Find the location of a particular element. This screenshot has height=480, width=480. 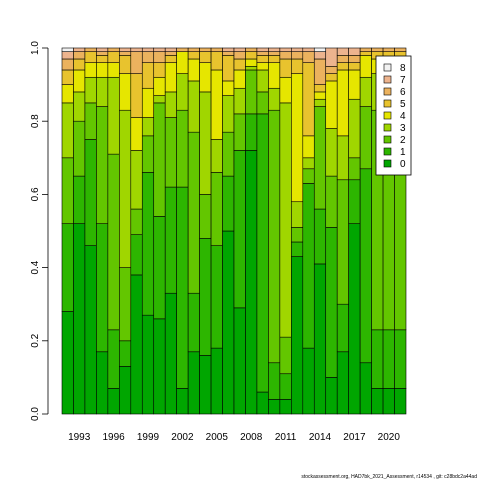

legend-label-5: 5 is located at coordinates (403, 104).